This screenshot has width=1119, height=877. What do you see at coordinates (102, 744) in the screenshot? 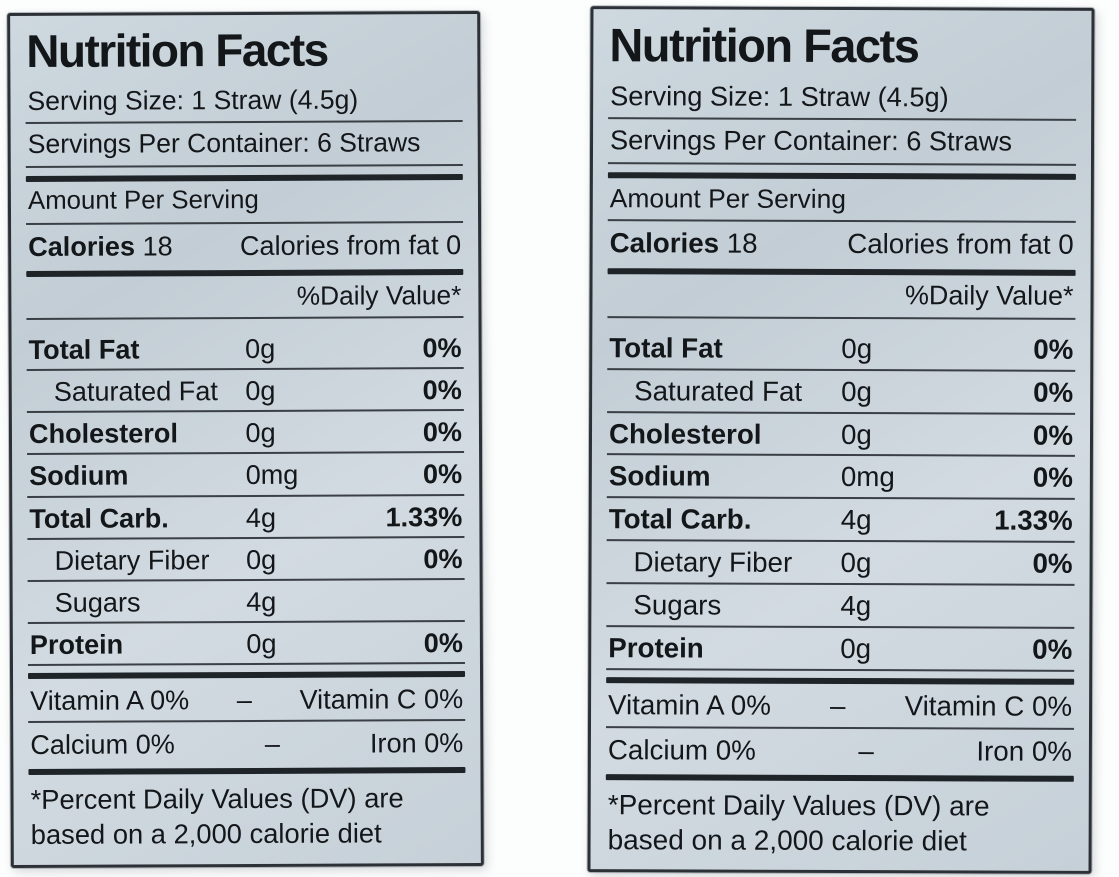
I see `calcium-value: Calcium 0%` at bounding box center [102, 744].